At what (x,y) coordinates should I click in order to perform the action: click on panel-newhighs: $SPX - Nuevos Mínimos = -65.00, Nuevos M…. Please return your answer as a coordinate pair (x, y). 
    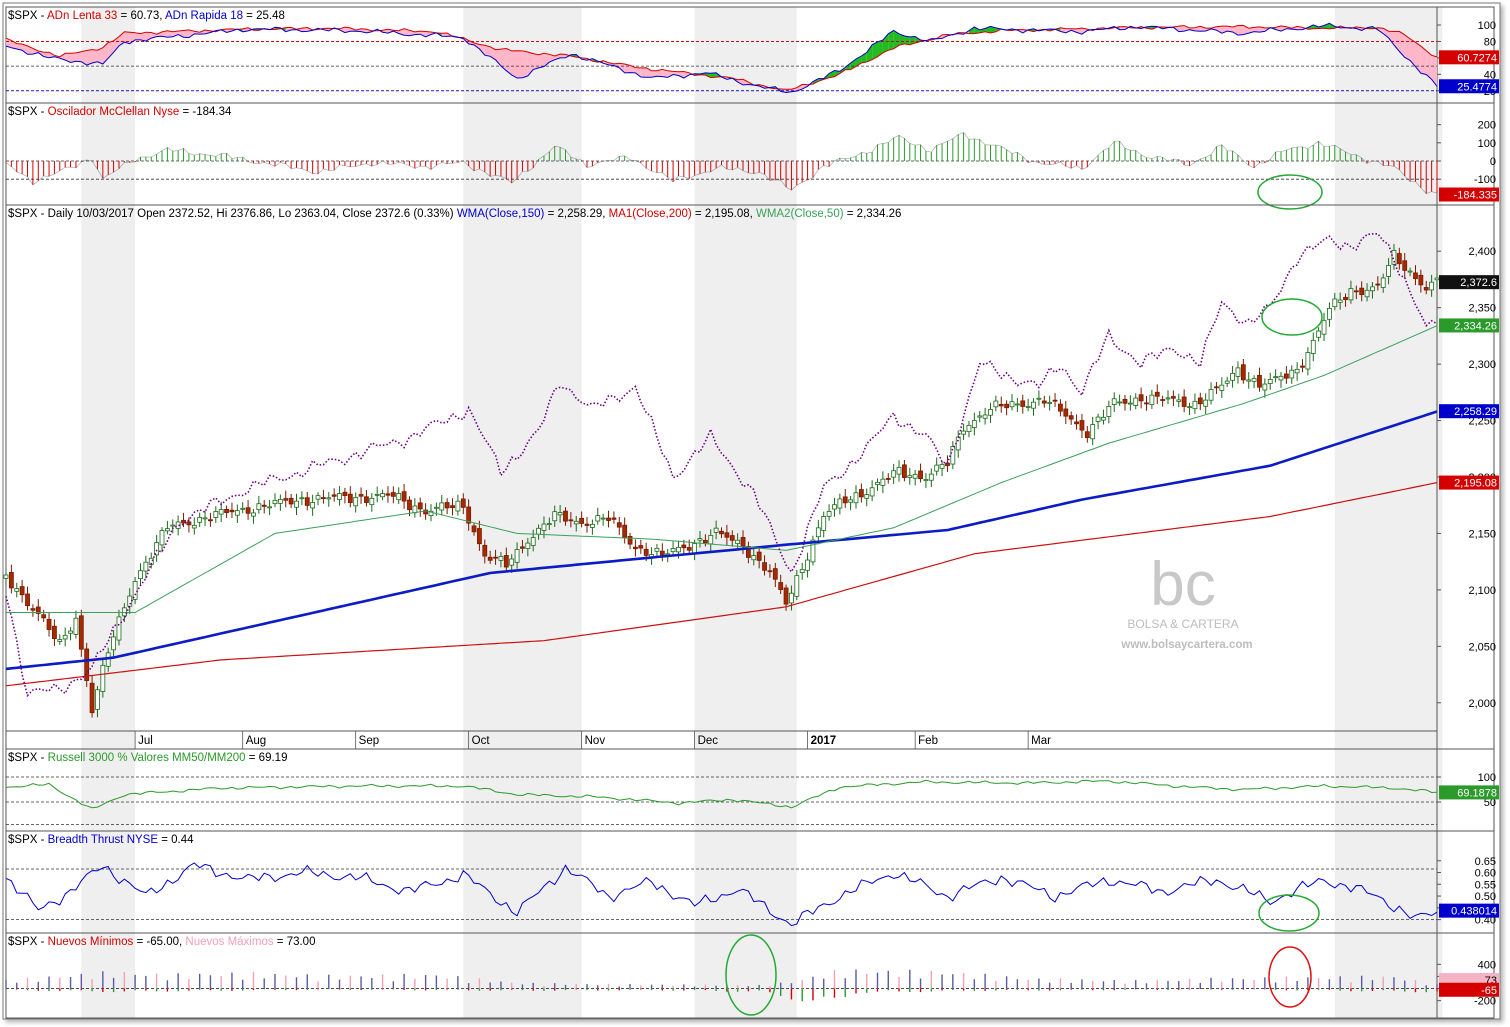
    Looking at the image, I should click on (752, 975).